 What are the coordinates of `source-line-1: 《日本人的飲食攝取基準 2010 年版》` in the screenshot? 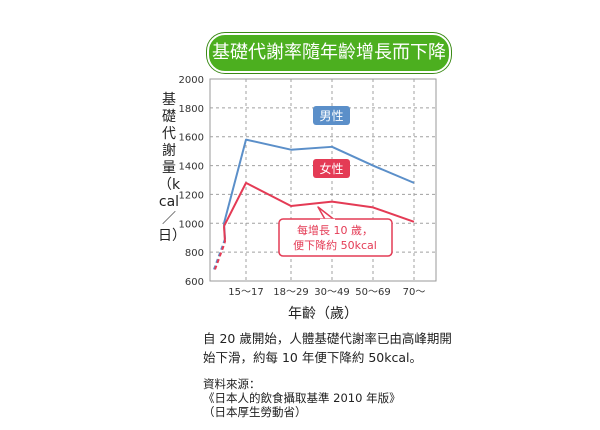 It's located at (302, 398).